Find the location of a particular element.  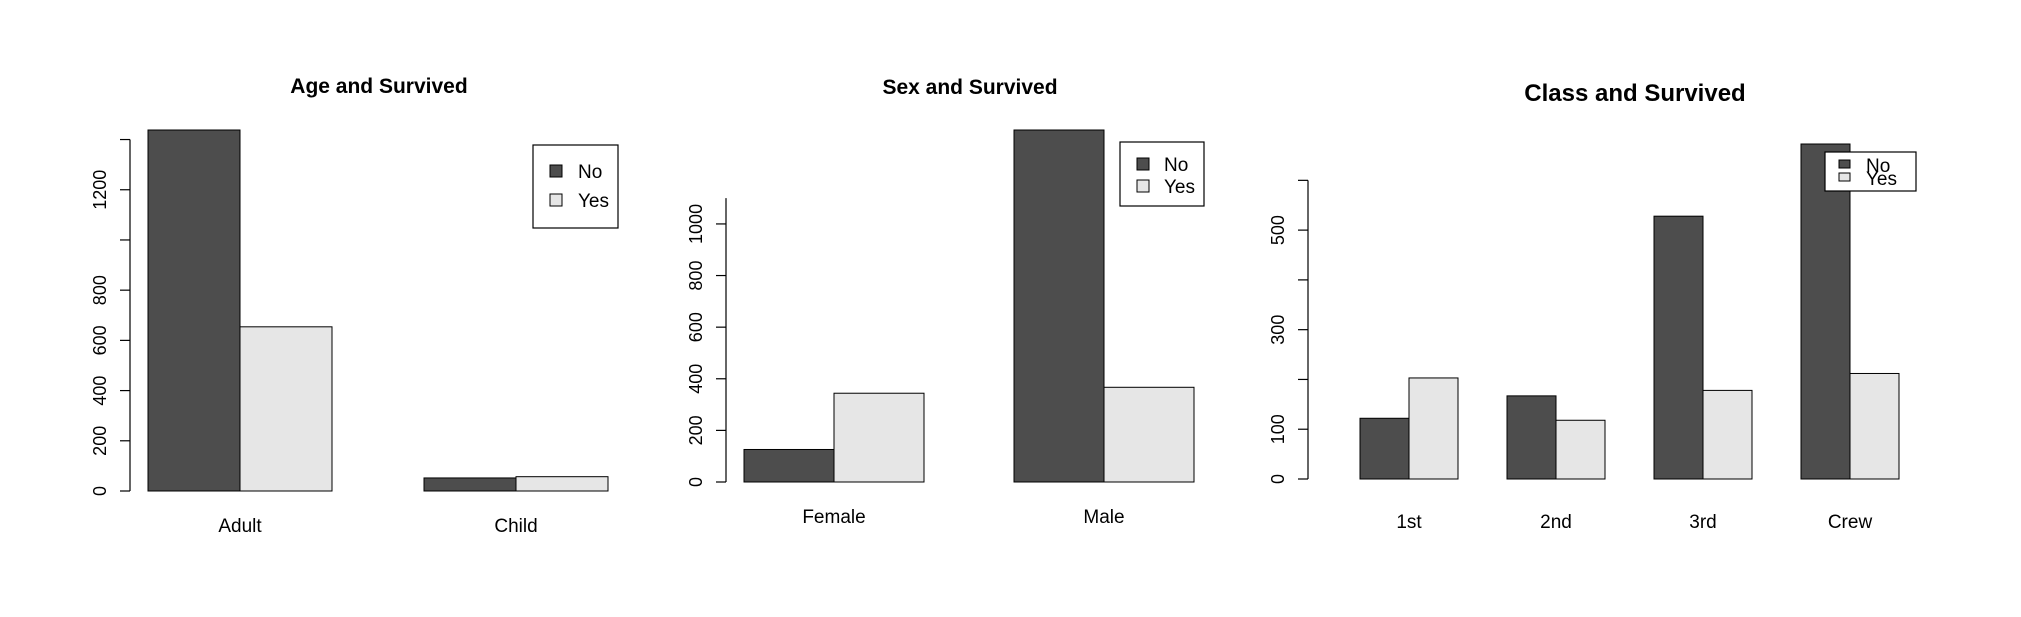

category-label: 3rd is located at coordinates (1702, 522).